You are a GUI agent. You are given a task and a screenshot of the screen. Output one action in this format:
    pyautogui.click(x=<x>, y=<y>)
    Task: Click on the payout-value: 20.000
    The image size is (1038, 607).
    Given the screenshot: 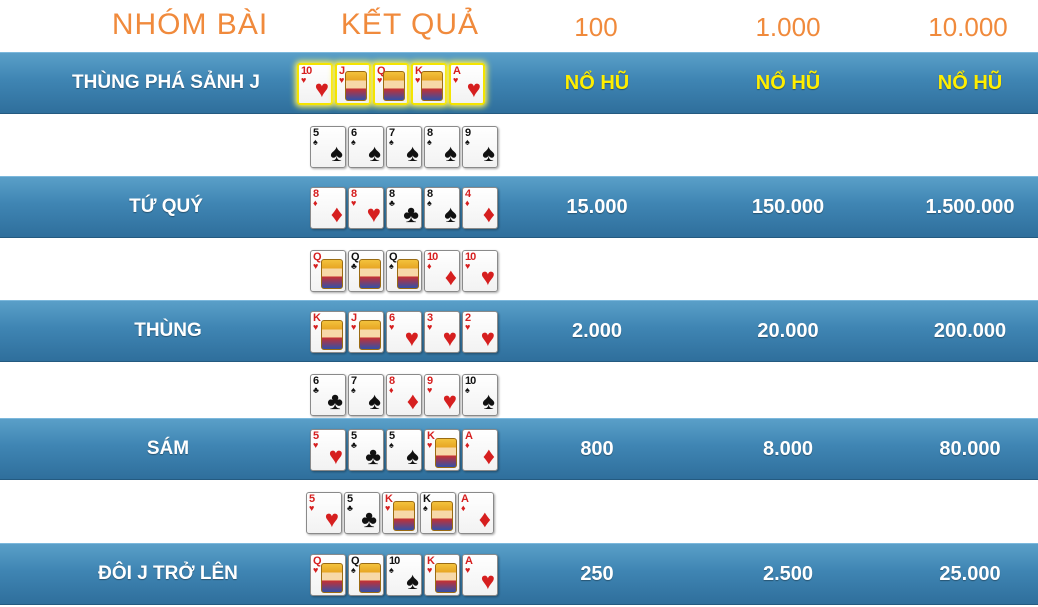 What is the action you would take?
    pyautogui.click(x=788, y=331)
    